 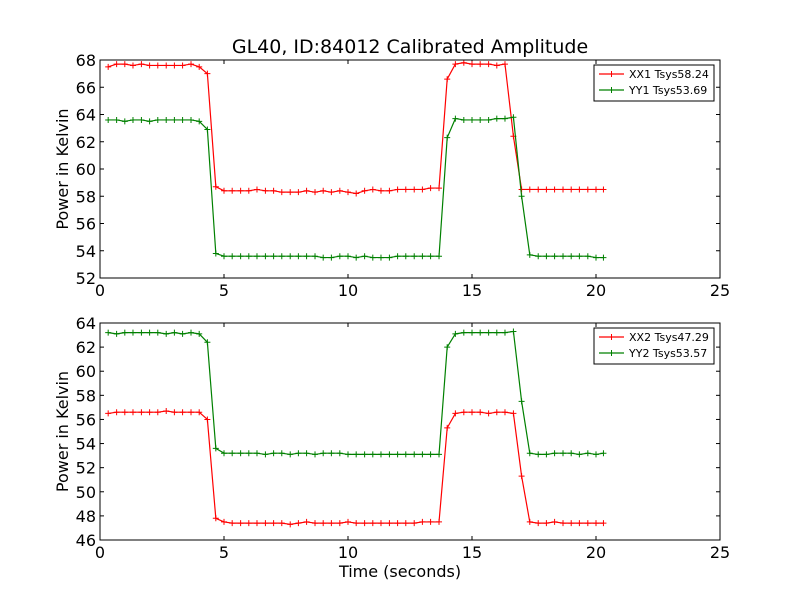 What do you see at coordinates (654, 346) in the screenshot?
I see `legend-box` at bounding box center [654, 346].